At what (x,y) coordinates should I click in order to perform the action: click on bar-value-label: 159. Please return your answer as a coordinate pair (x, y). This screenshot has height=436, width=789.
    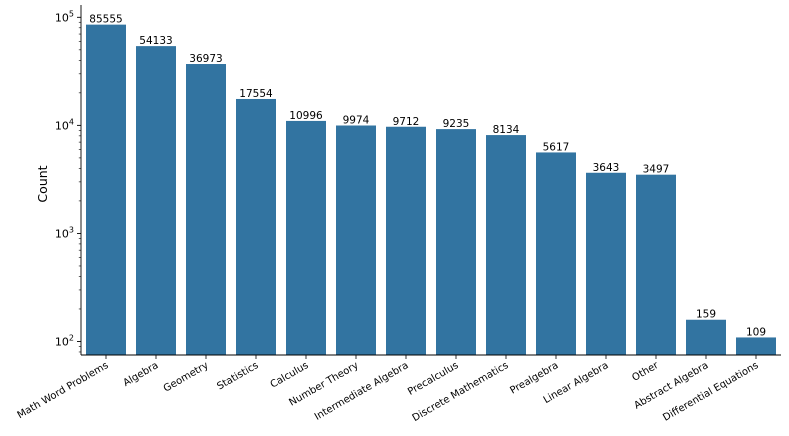
    Looking at the image, I should click on (706, 315).